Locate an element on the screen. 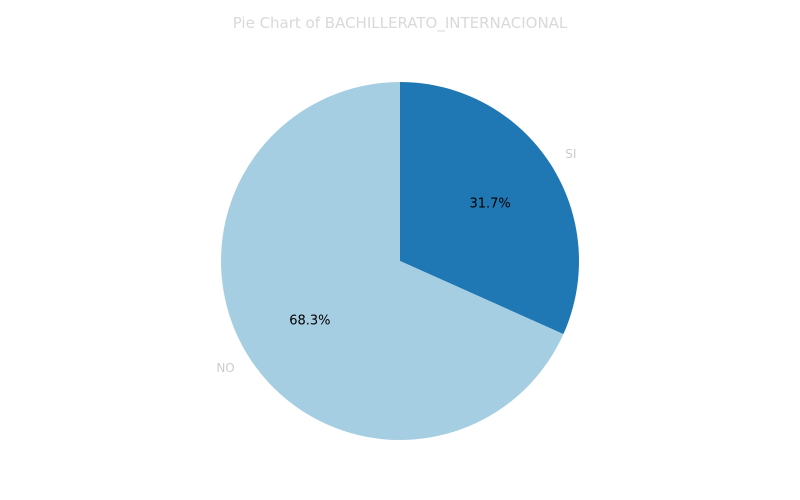 The image size is (800, 500). slice-label-si: SI is located at coordinates (570, 154).